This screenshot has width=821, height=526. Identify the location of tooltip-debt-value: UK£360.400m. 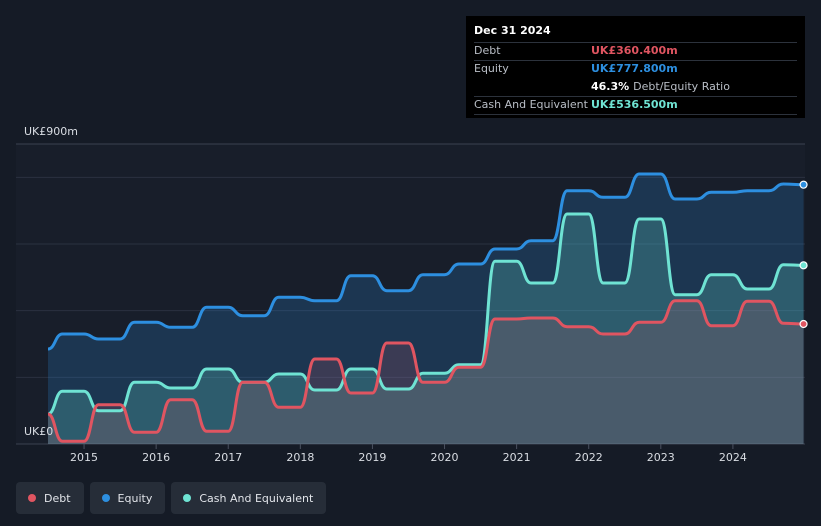
(634, 50).